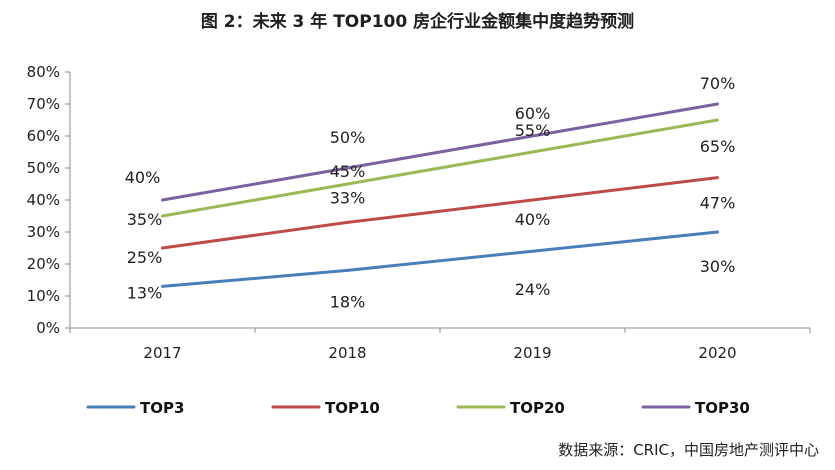 Image resolution: width=835 pixels, height=470 pixels. Describe the element at coordinates (718, 266) in the screenshot. I see `data-label-top3: 30%` at that location.